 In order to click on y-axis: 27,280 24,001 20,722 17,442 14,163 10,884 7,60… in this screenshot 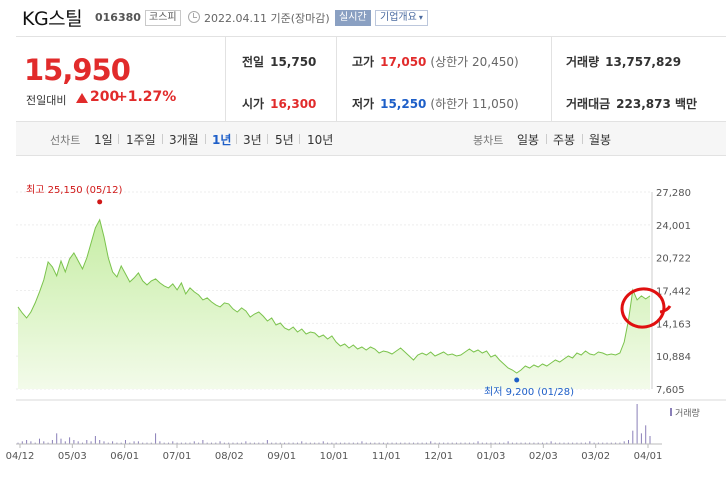, I will do `click(671, 292)`.